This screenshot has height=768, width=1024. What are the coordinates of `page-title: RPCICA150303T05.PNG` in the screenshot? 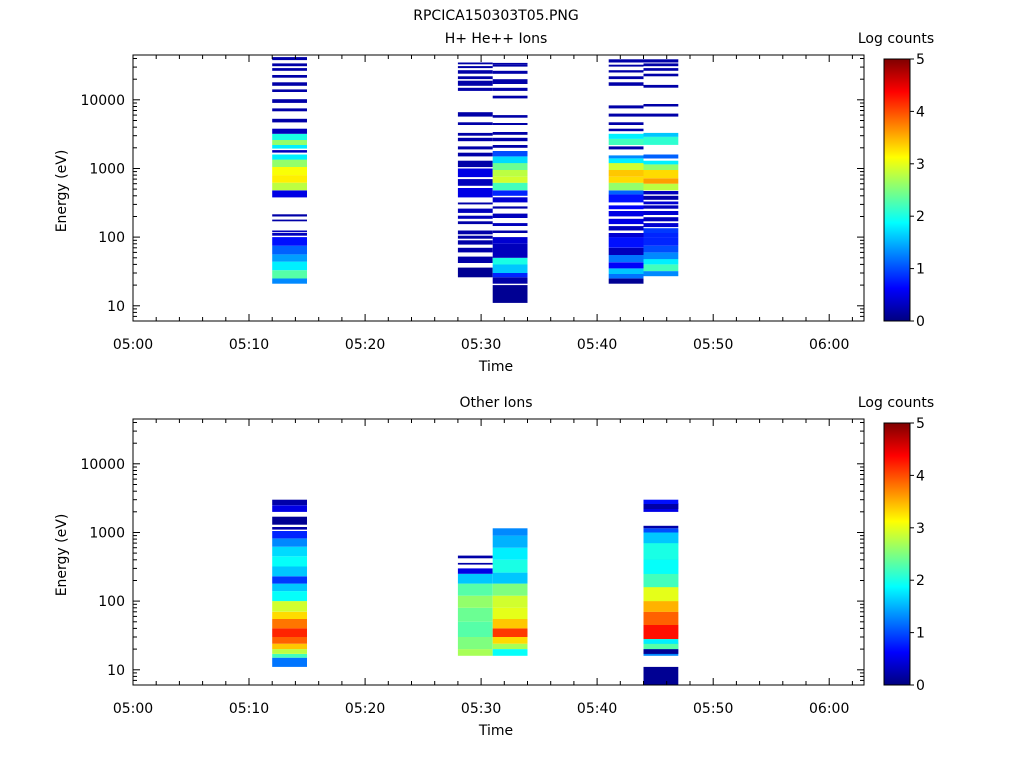 It's located at (495, 16).